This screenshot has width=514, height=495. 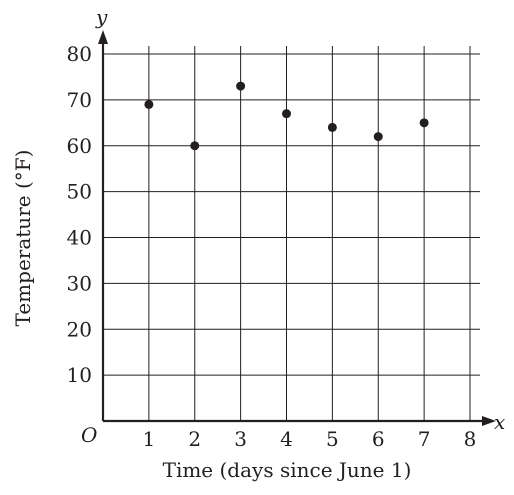 I want to click on x-tick-label: 4, so click(x=286, y=439).